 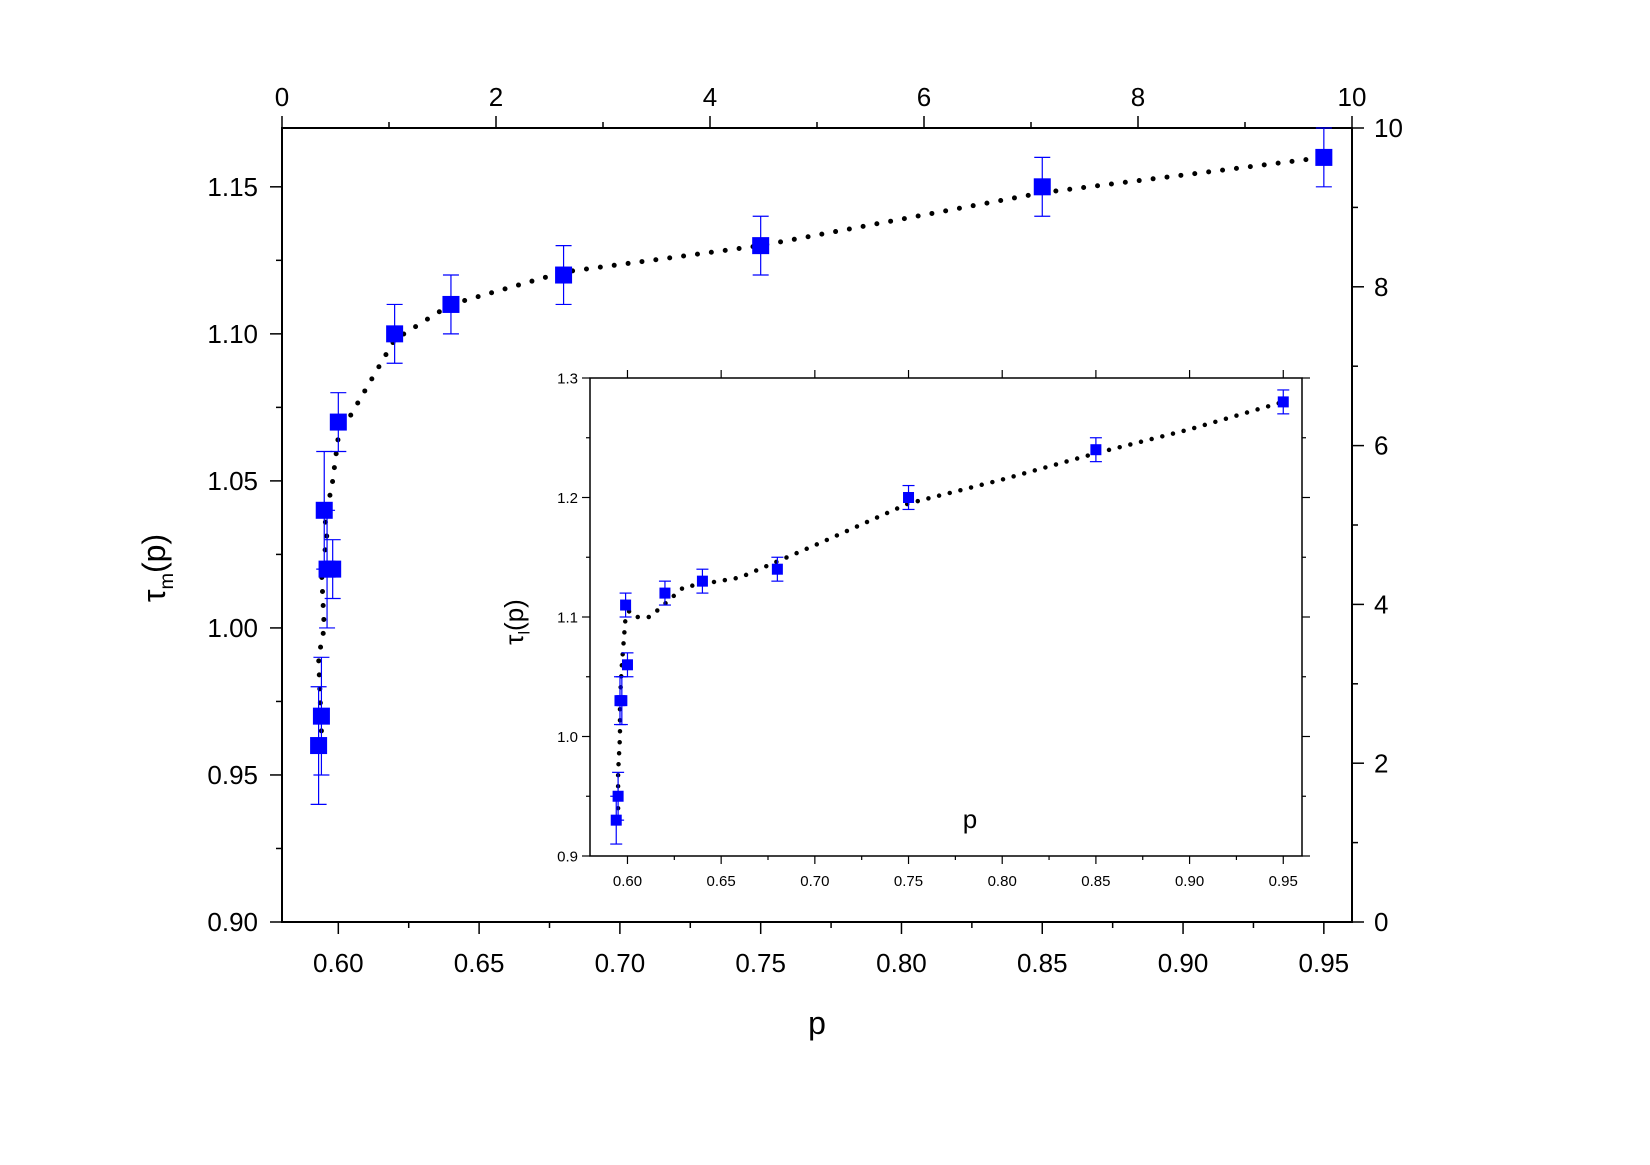 What do you see at coordinates (567, 856) in the screenshot?
I see `y-tick-label: 0.9` at bounding box center [567, 856].